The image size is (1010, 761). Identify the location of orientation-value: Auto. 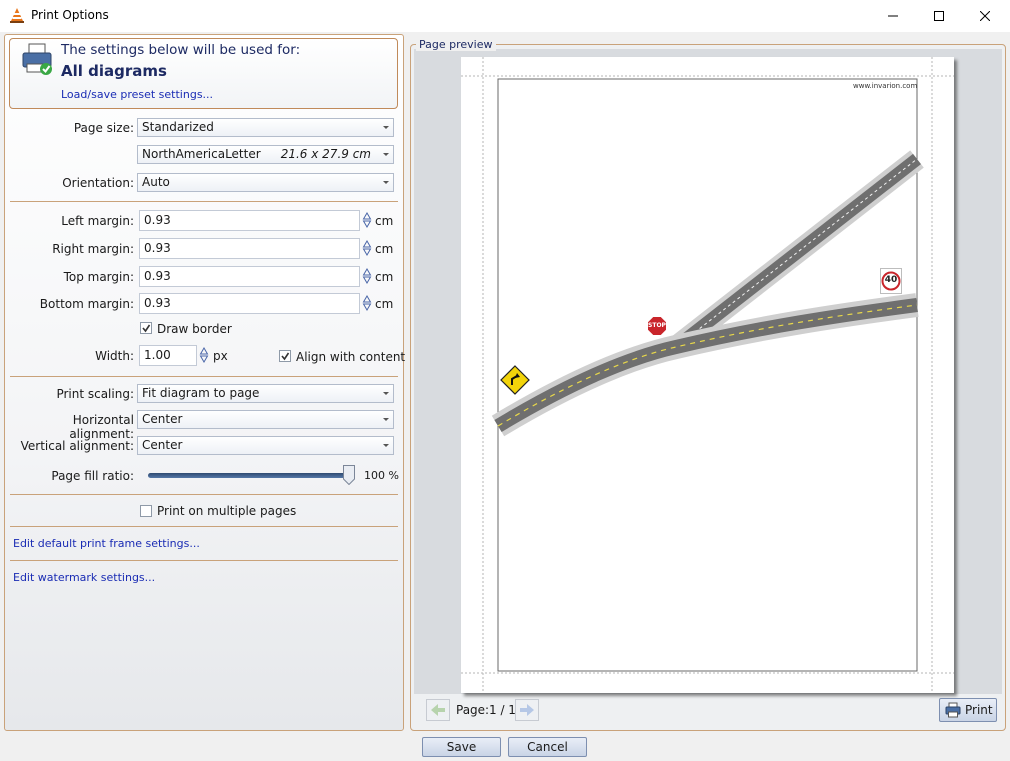
(156, 182).